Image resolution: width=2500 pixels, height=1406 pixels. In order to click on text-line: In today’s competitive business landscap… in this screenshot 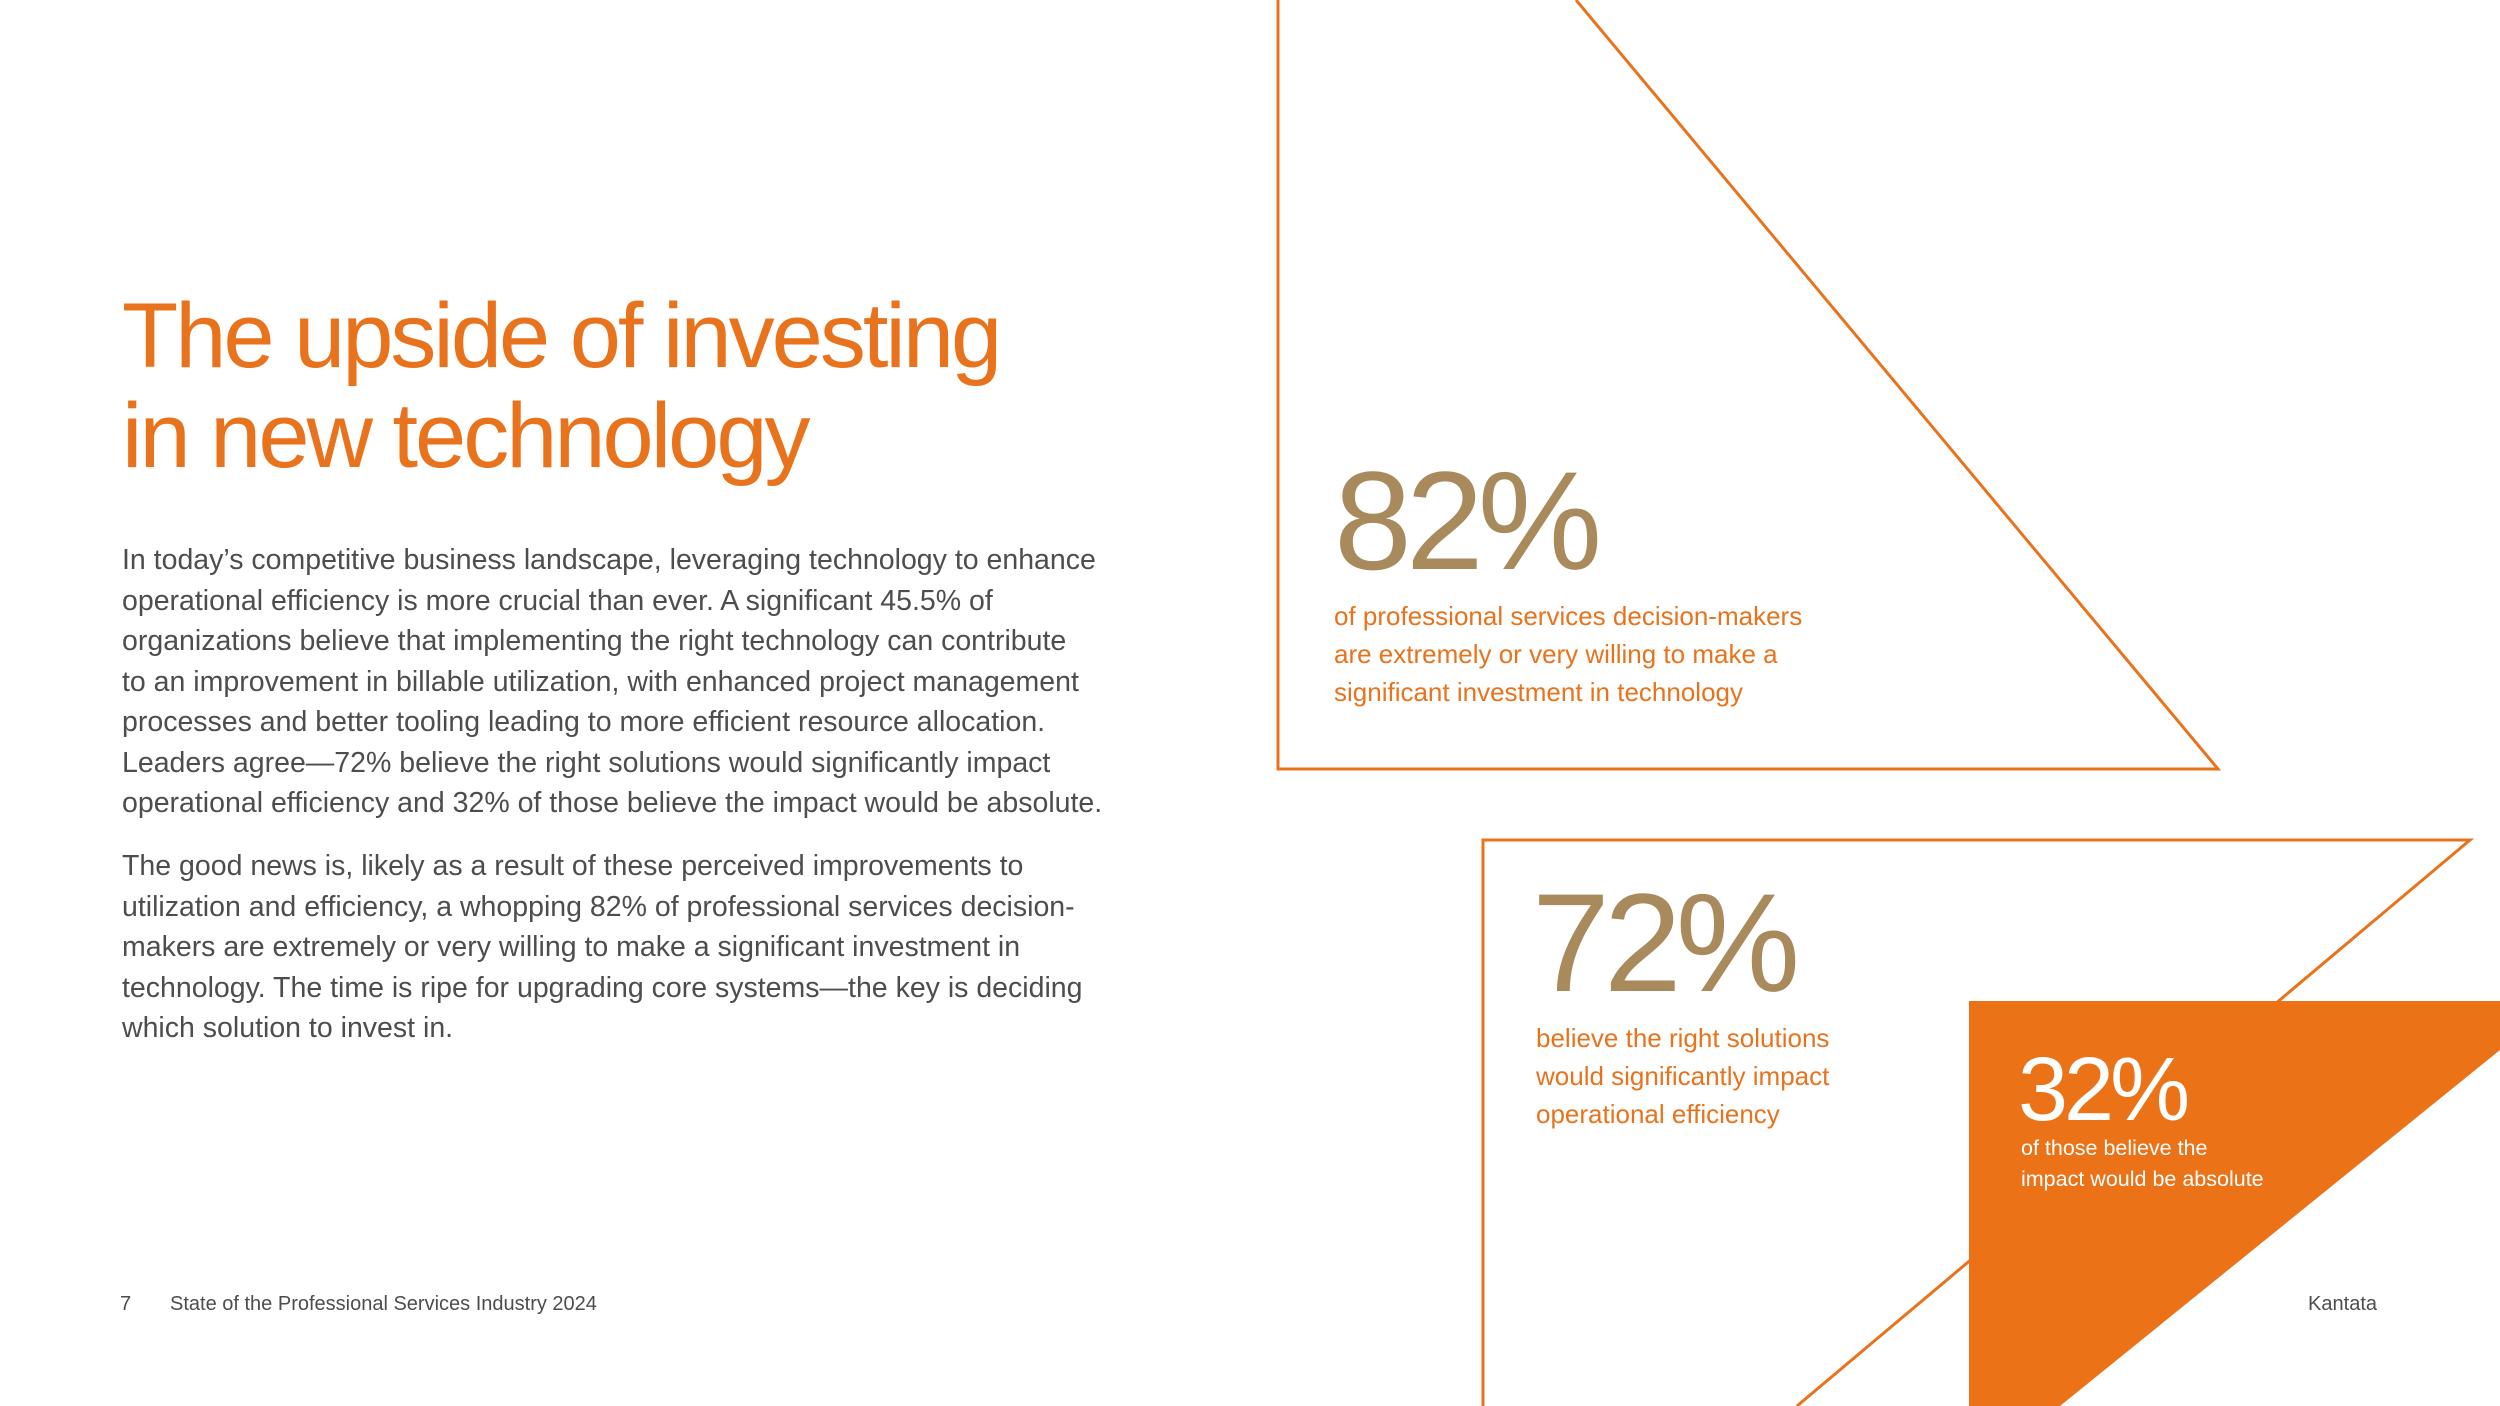, I will do `click(609, 560)`.